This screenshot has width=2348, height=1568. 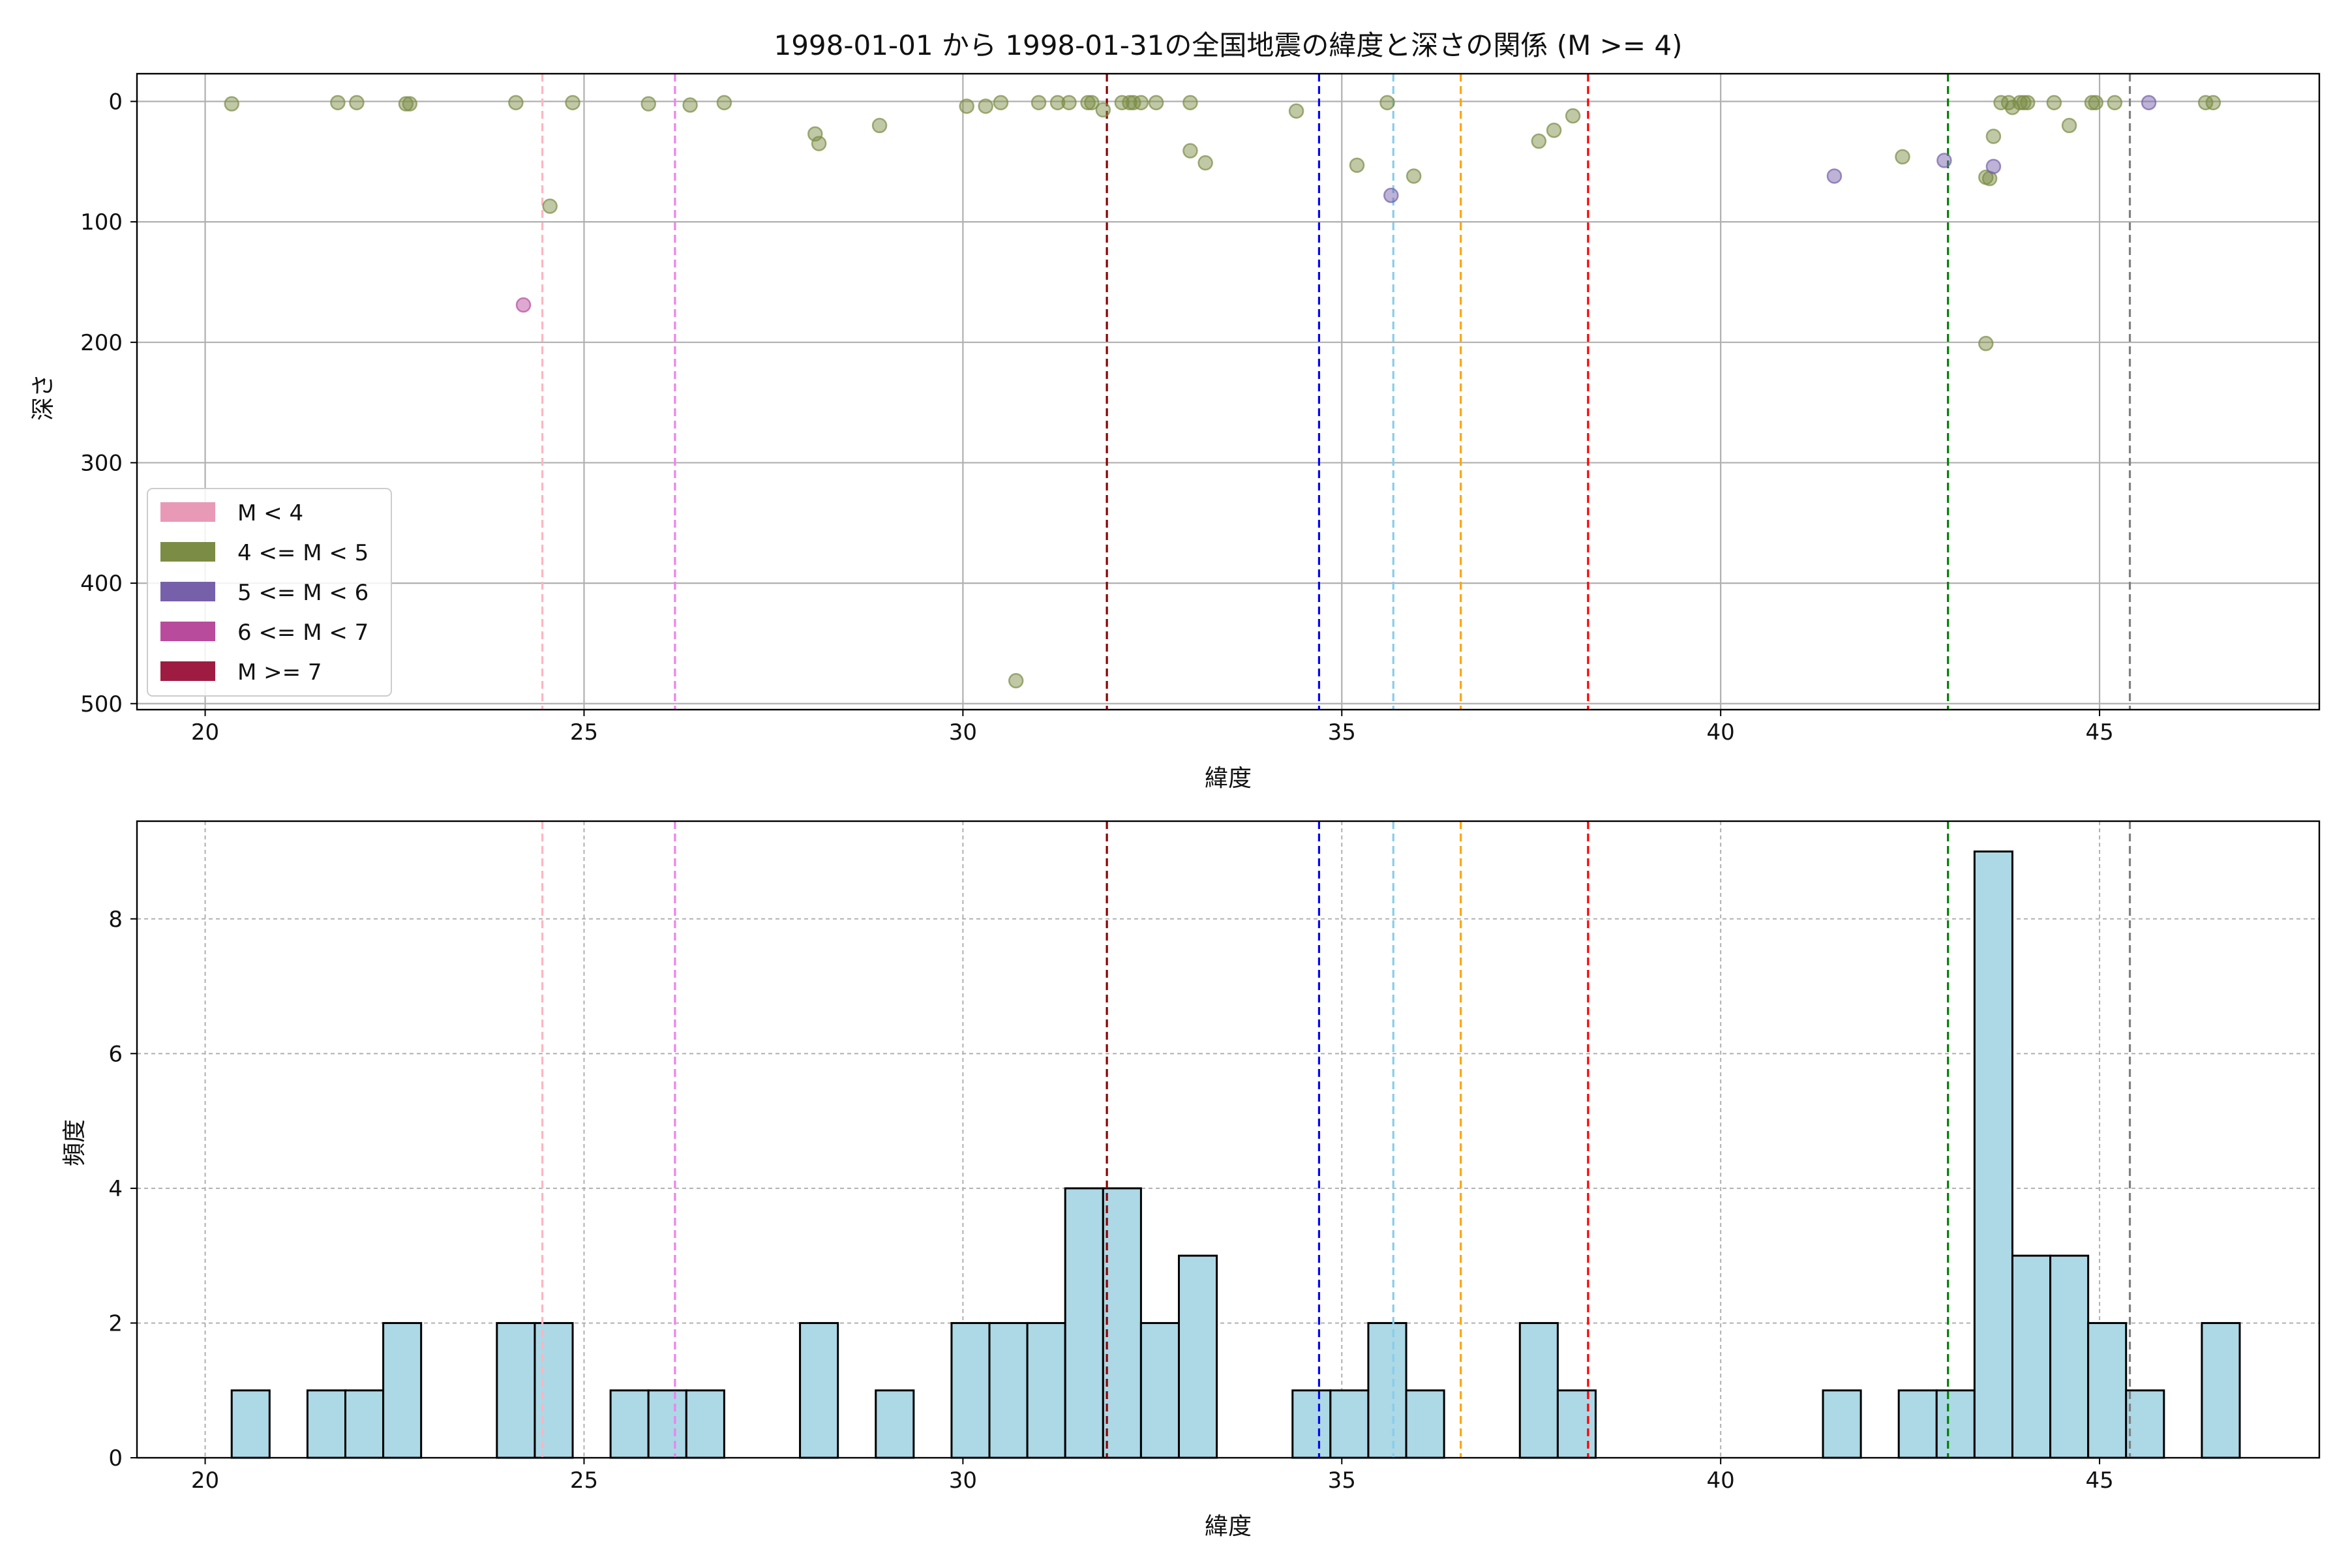 What do you see at coordinates (205, 1481) in the screenshot?
I see `histogram-x-tick-label: 20` at bounding box center [205, 1481].